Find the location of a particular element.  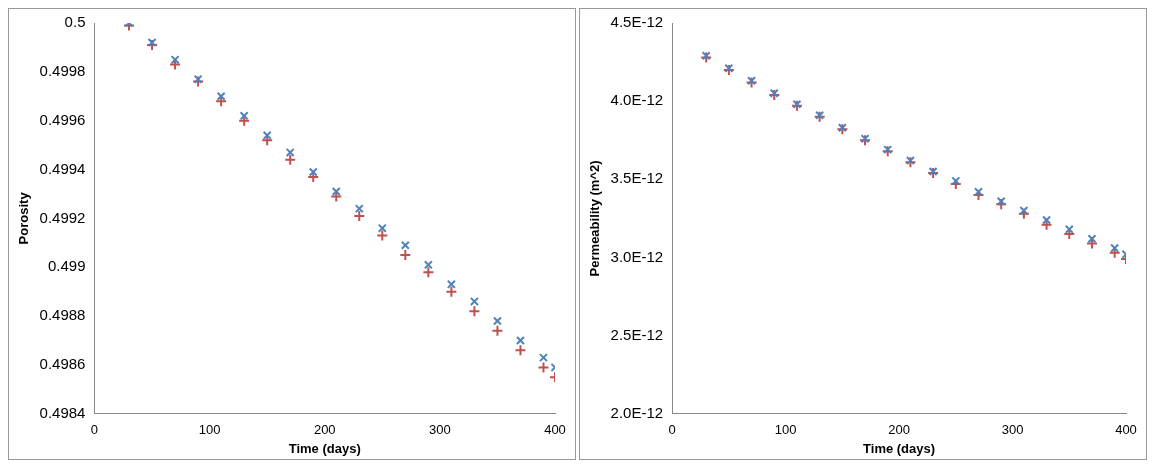

y-tick-label: 0.4994 is located at coordinates (62, 168).